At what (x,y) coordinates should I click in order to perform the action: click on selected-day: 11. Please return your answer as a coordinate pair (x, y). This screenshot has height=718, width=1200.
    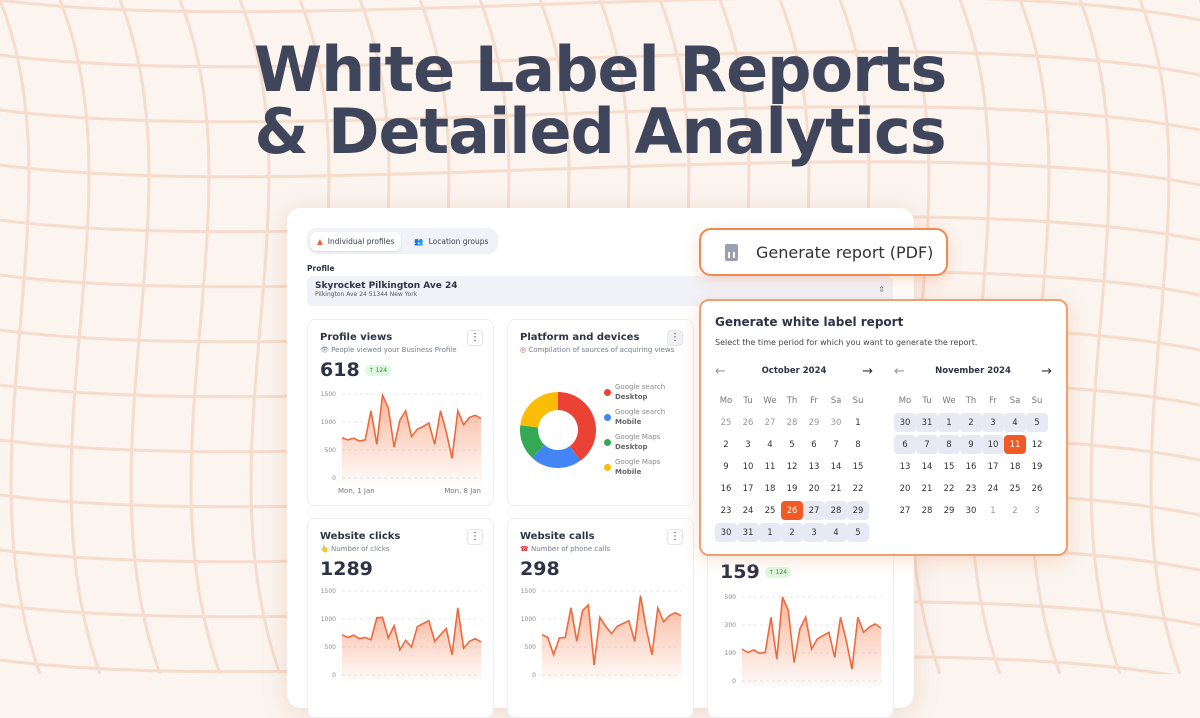
    Looking at the image, I should click on (1015, 444).